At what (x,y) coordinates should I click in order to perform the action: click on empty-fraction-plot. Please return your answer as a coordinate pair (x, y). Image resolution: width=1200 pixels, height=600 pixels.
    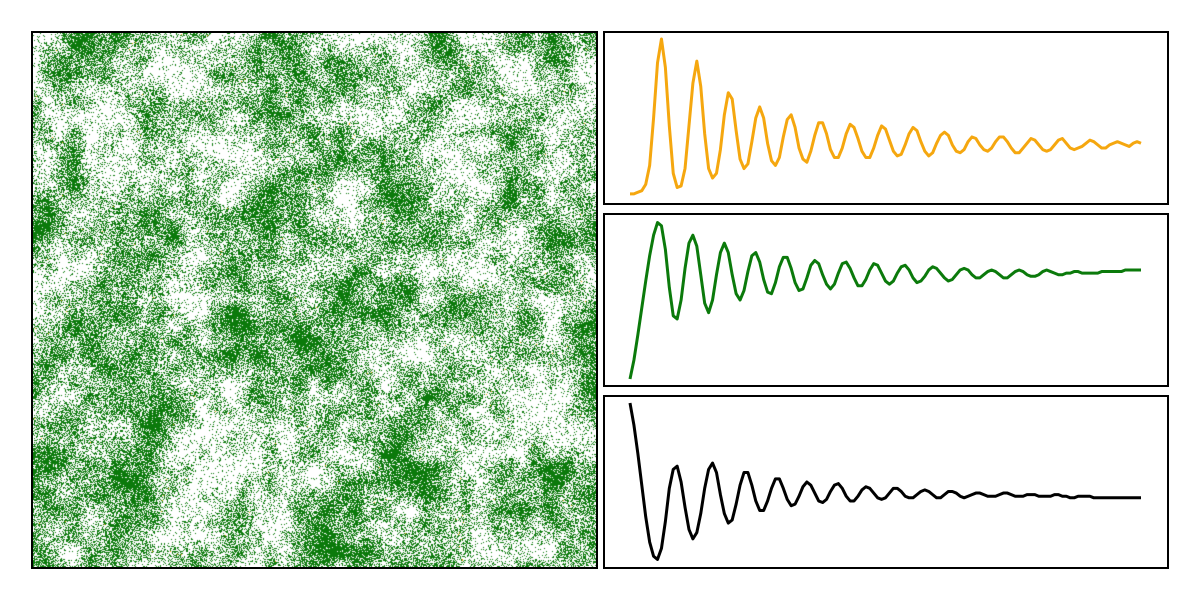
    Looking at the image, I should click on (886, 482).